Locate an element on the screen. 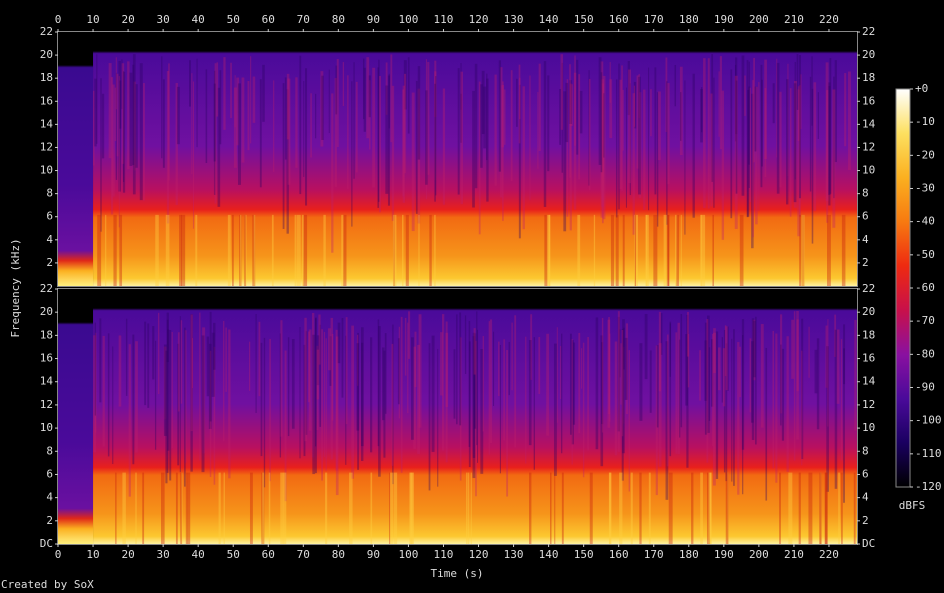 The width and height of the screenshot is (944, 593). x-tick-label: 50 is located at coordinates (233, 554).